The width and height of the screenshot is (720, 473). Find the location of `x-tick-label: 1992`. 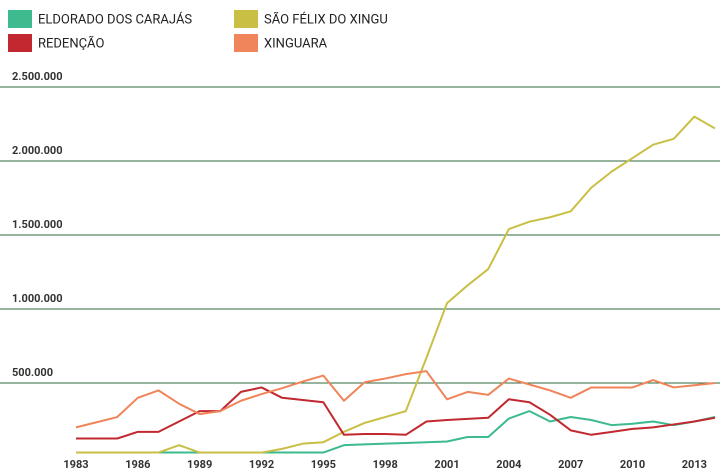

x-tick-label: 1992 is located at coordinates (261, 464).